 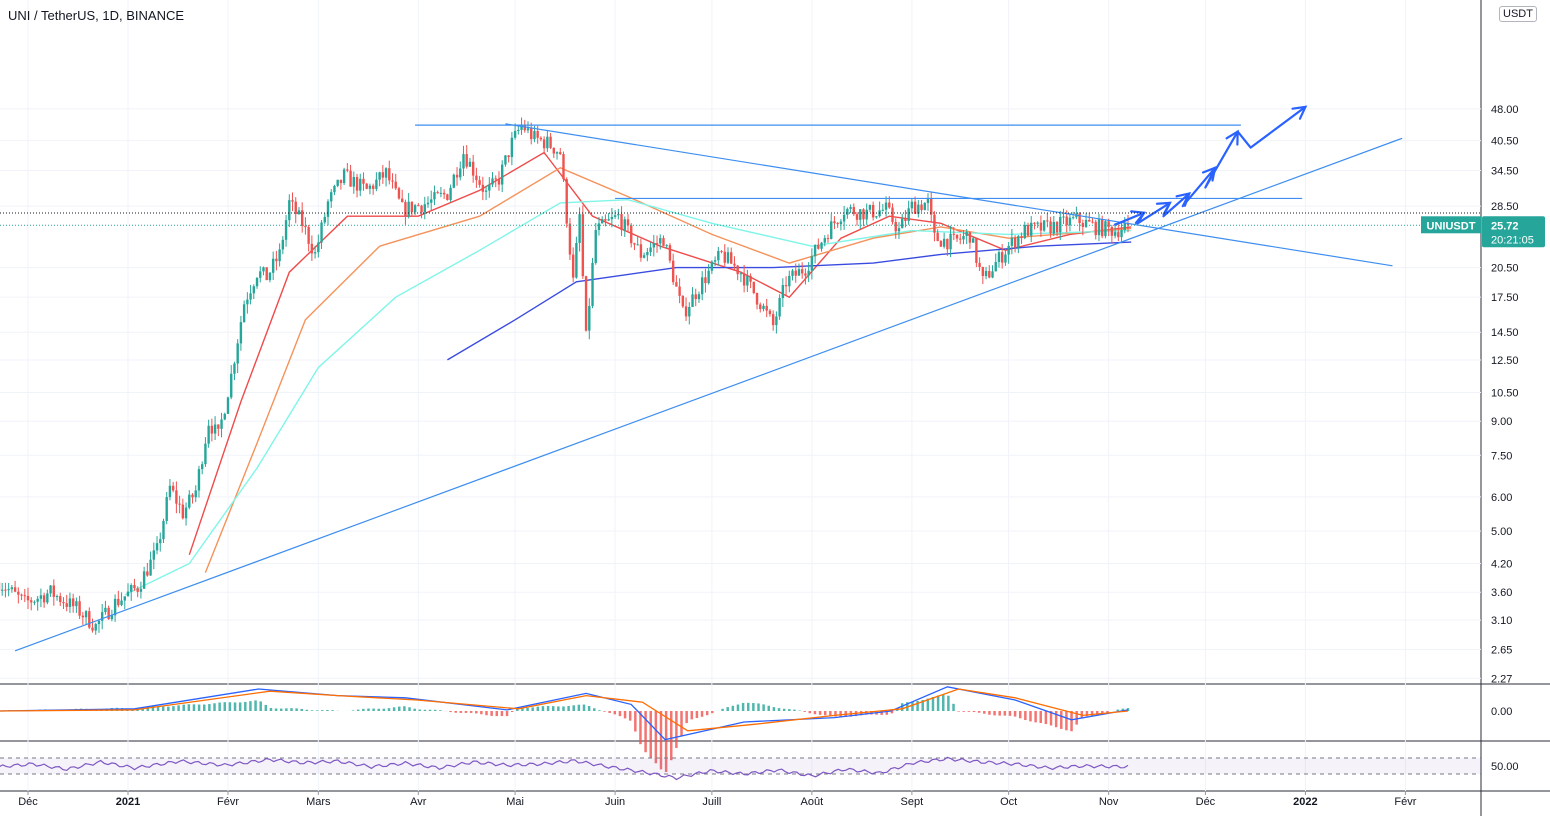 I want to click on currency-button: USDT, so click(x=1518, y=14).